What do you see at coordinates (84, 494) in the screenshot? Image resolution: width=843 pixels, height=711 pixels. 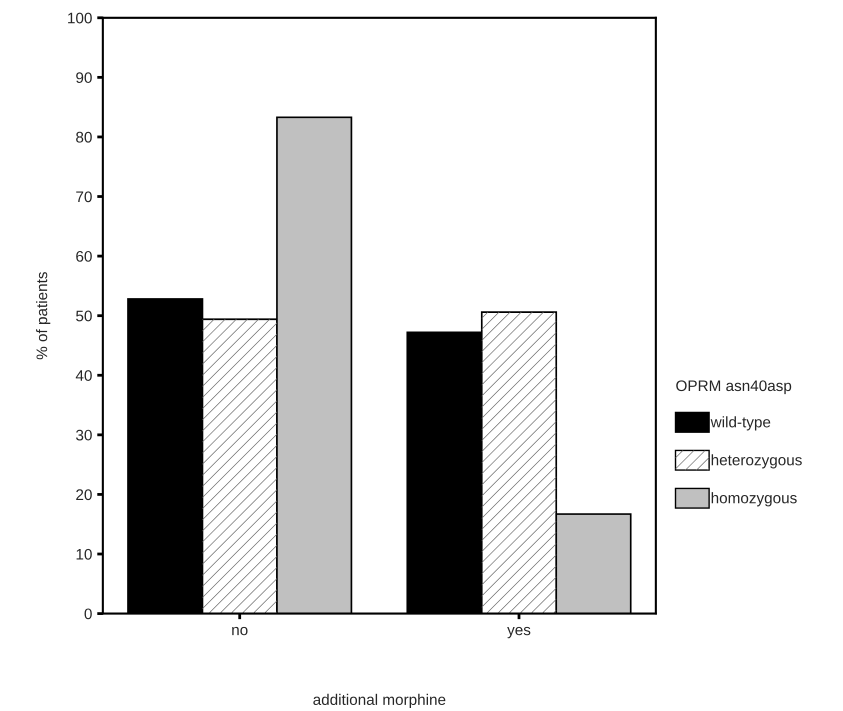 I see `y-tick-label: 20` at bounding box center [84, 494].